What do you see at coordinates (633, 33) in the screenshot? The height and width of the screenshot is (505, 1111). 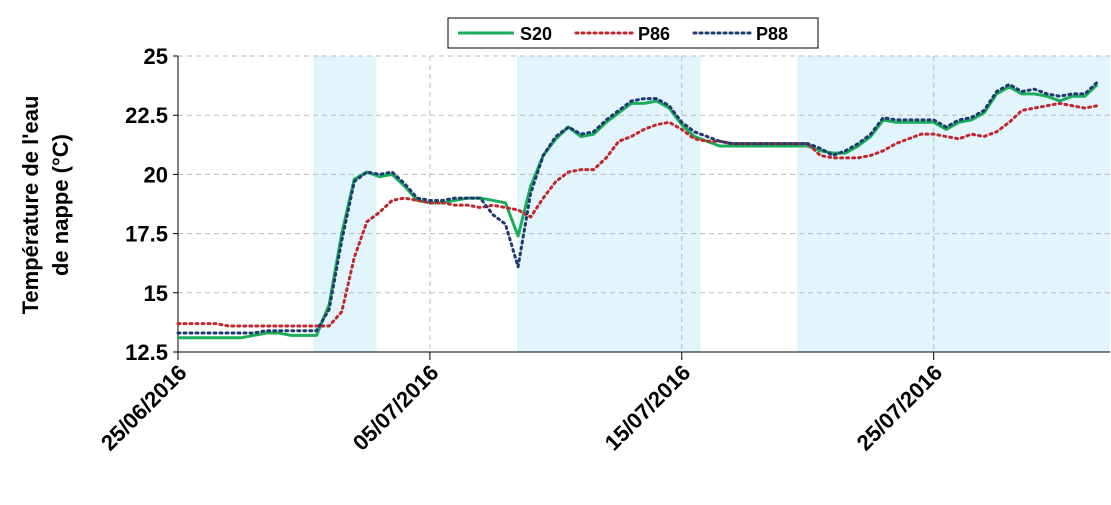 I see `legend: S20 P86 P88` at bounding box center [633, 33].